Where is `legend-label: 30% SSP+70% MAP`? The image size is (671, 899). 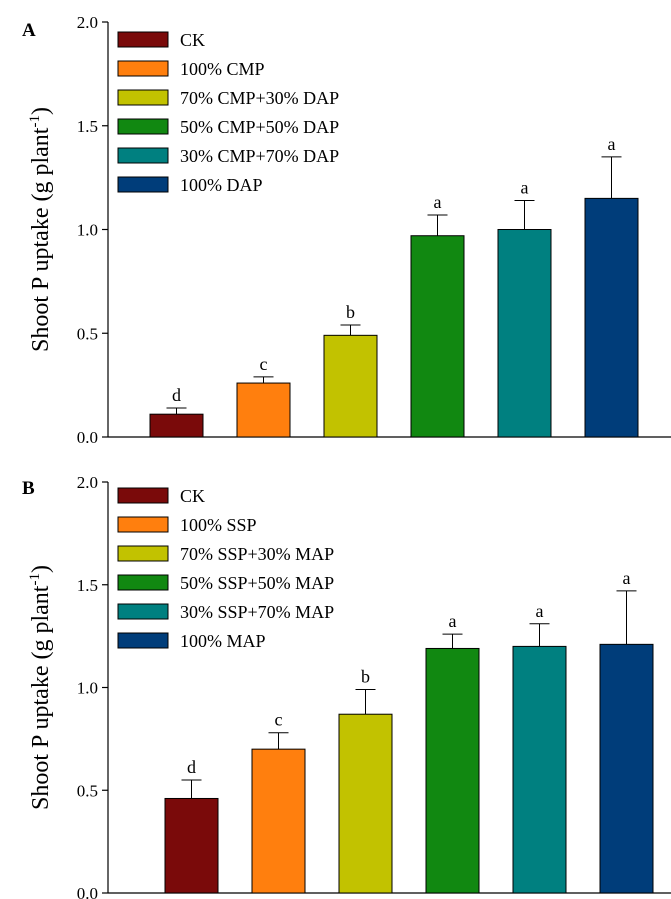 legend-label: 30% SSP+70% MAP is located at coordinates (257, 612).